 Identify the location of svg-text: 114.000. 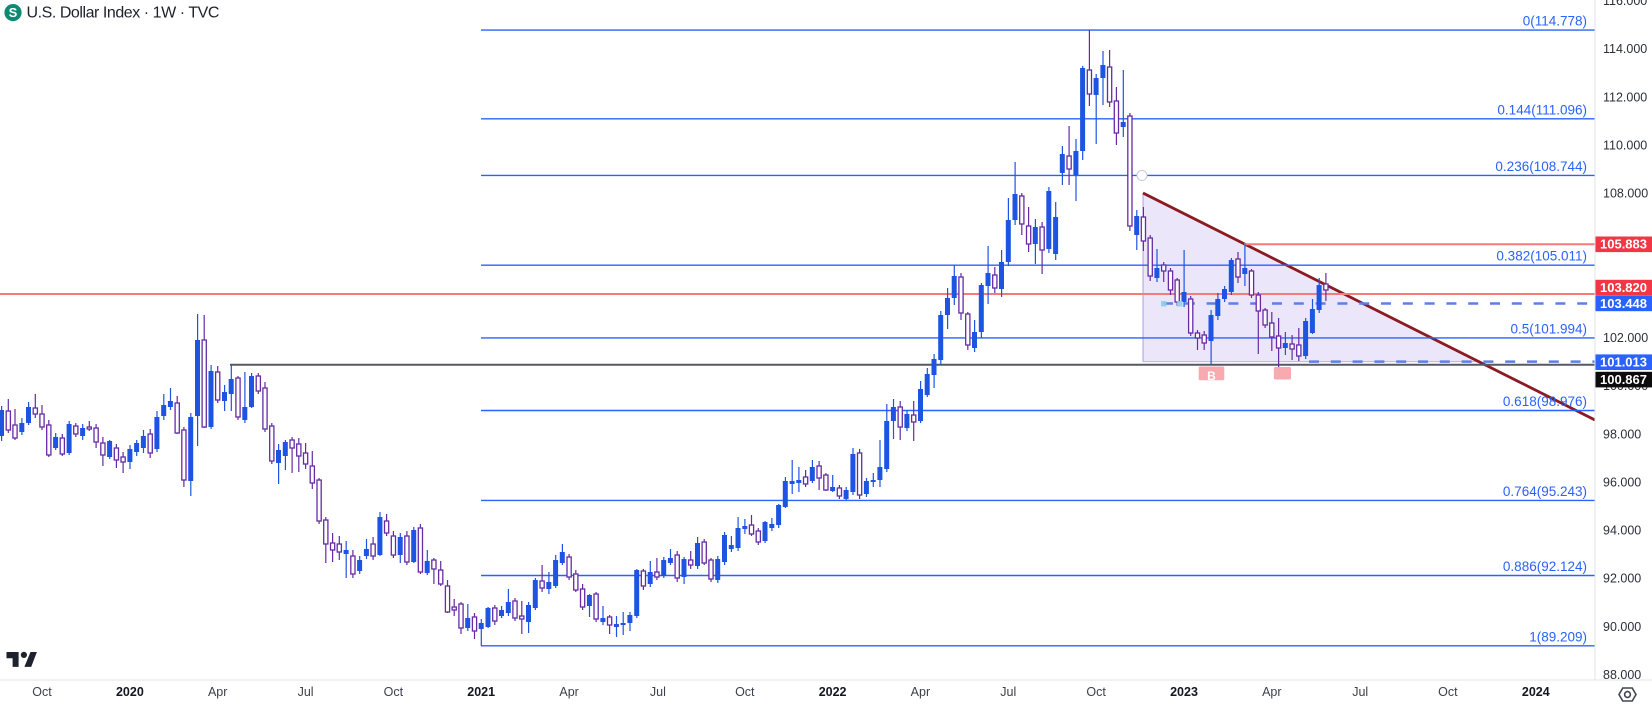
(1625, 49).